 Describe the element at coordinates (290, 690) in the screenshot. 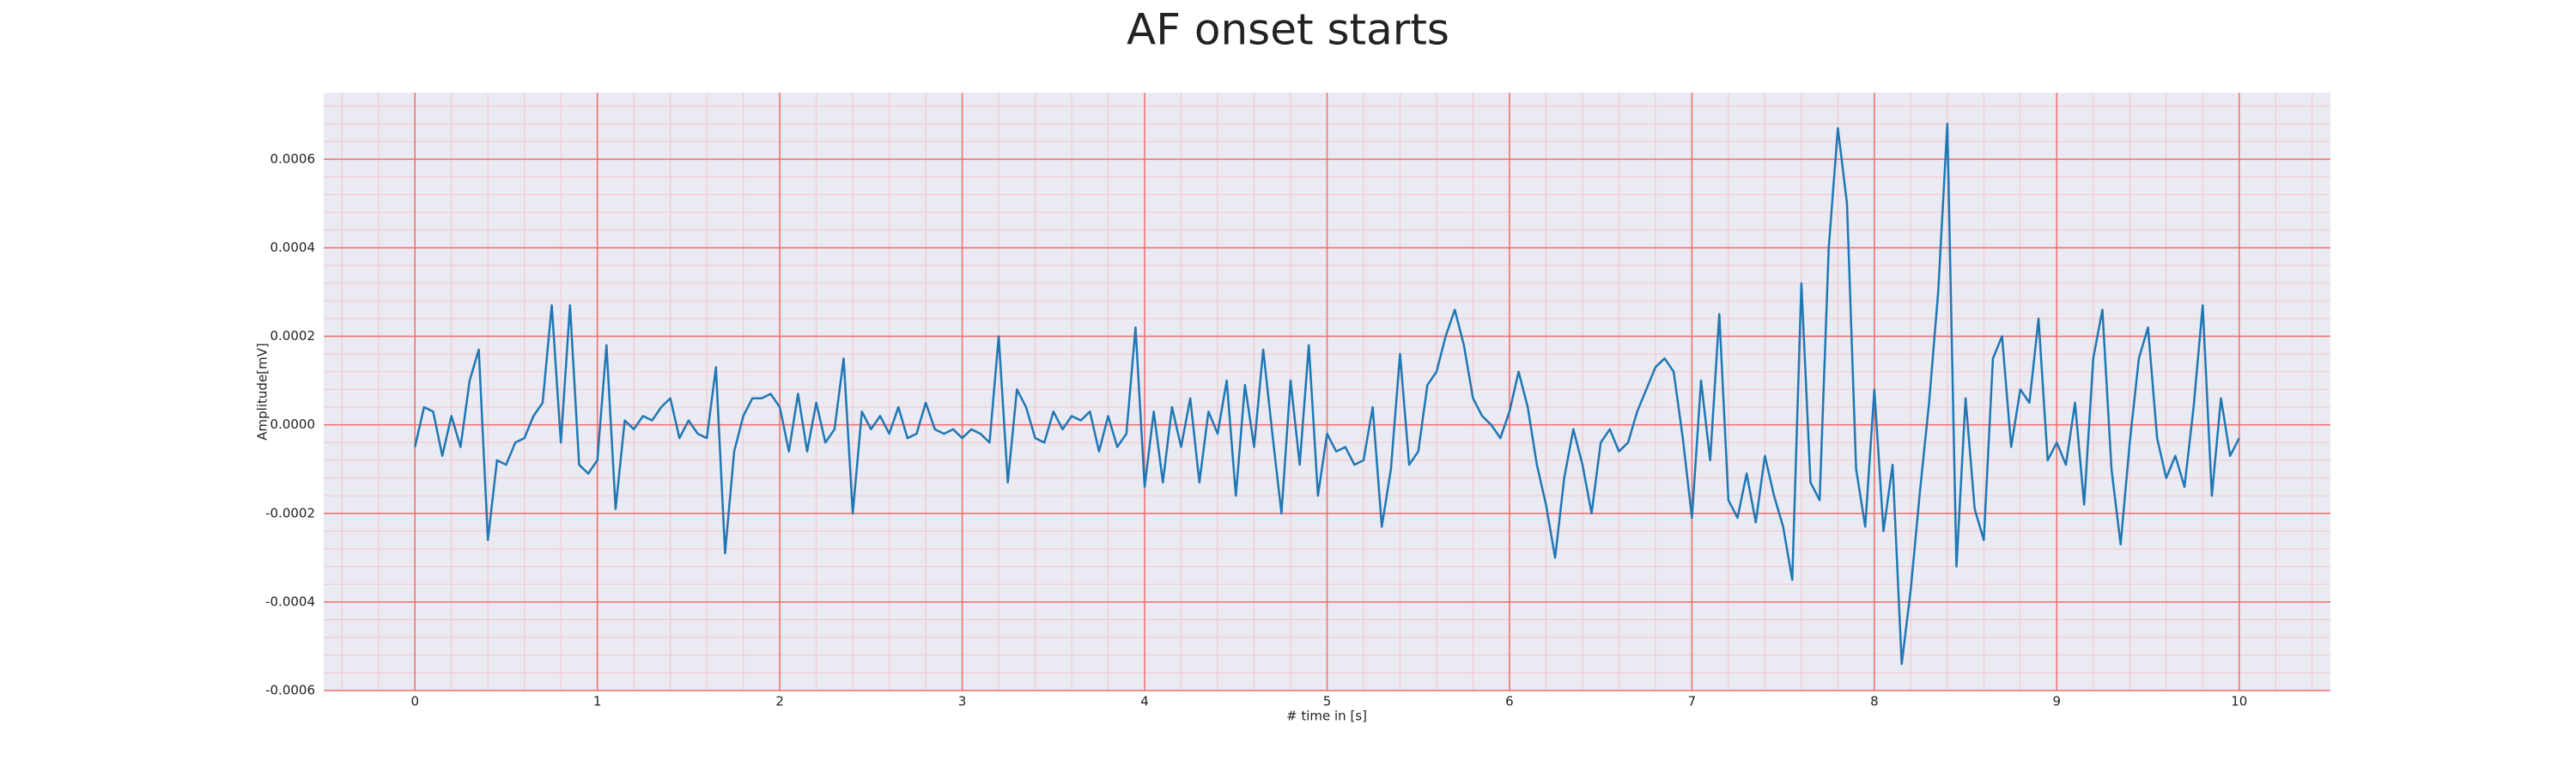

I see `y-tick-label: -0.0006` at that location.